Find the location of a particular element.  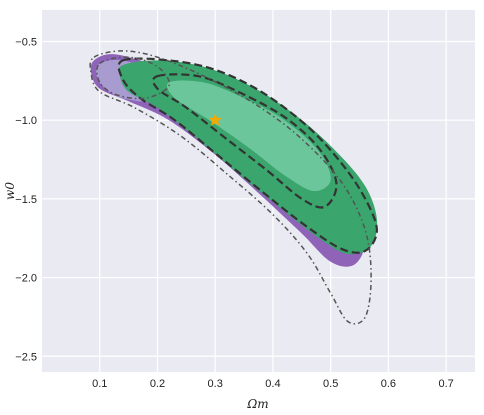

contour-dashed-inner is located at coordinates (245, 141).